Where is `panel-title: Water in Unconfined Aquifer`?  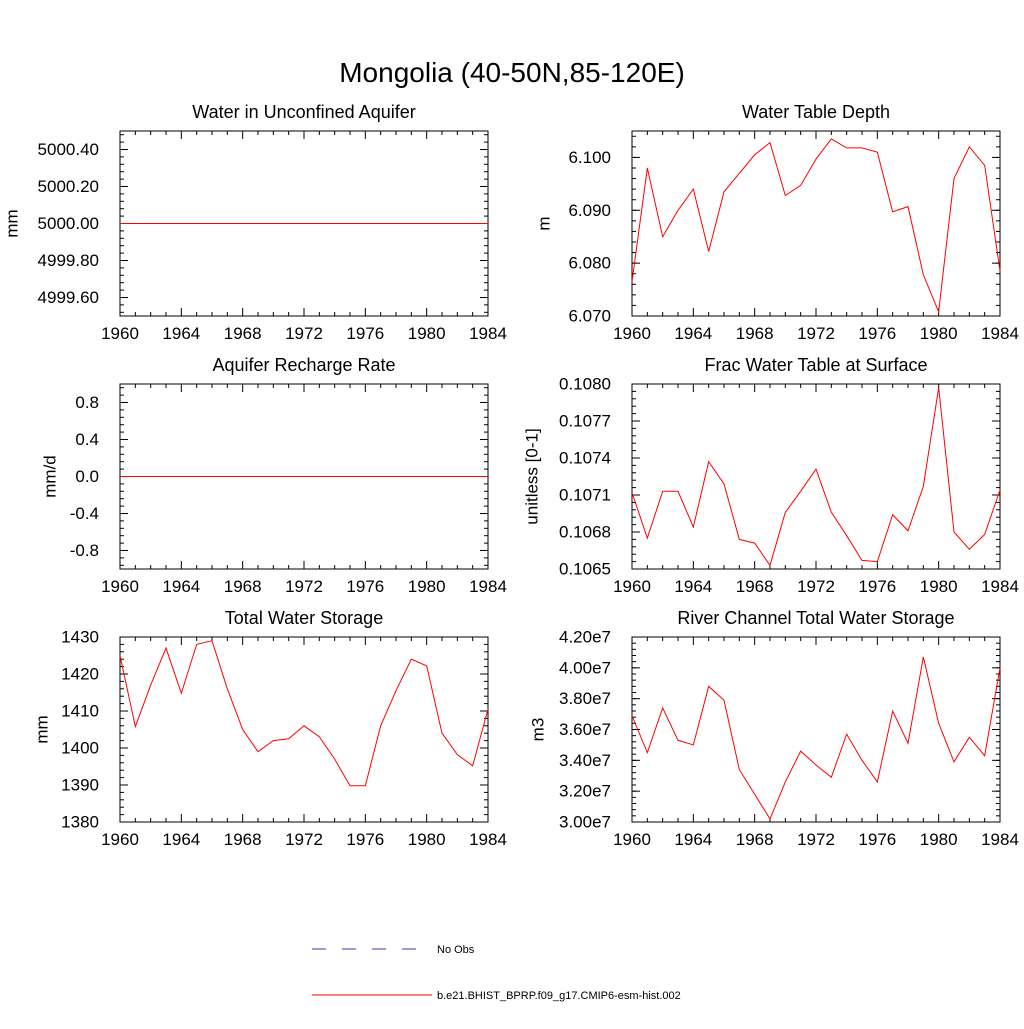
panel-title: Water in Unconfined Aquifer is located at coordinates (303, 112).